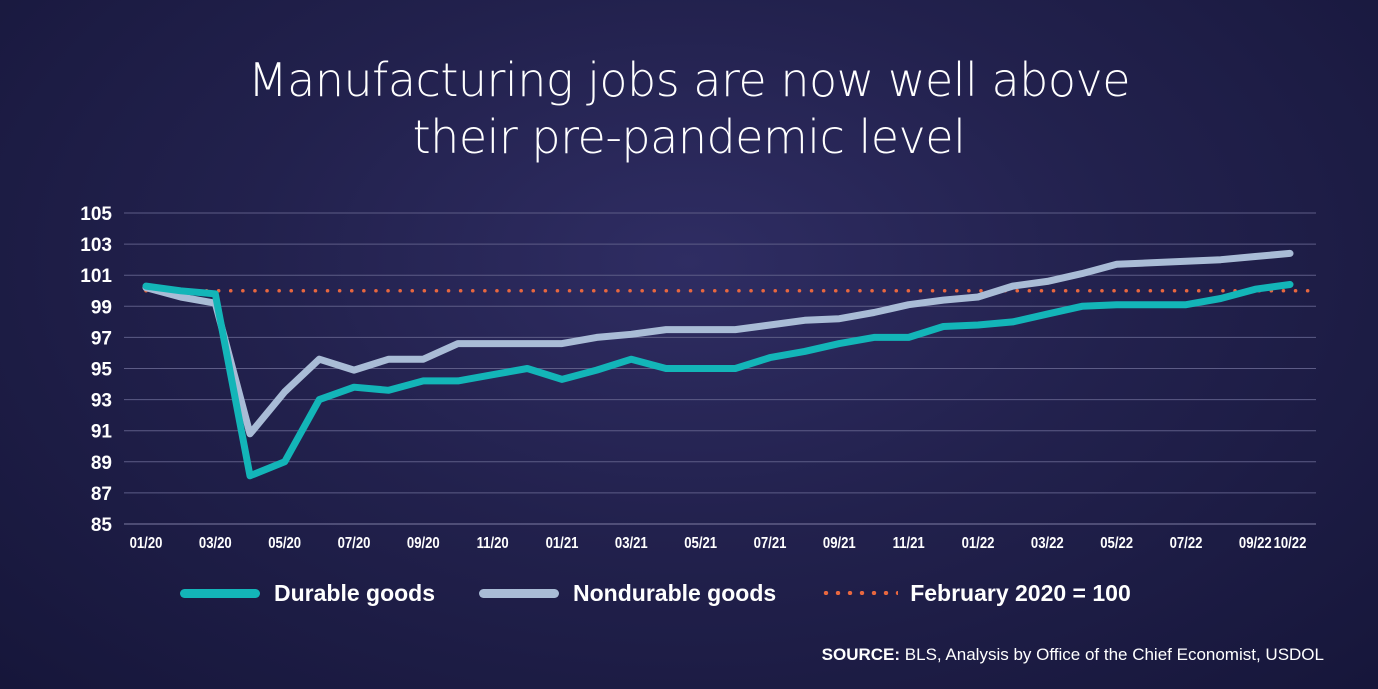 This screenshot has height=689, width=1378. I want to click on chart-title-line-1: Manufacturing jobs are now well above, so click(689, 80).